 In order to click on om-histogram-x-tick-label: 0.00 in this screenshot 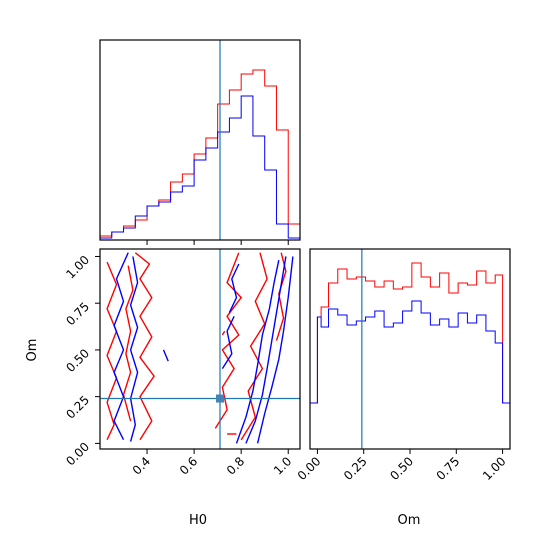, I will do `click(309, 468)`.